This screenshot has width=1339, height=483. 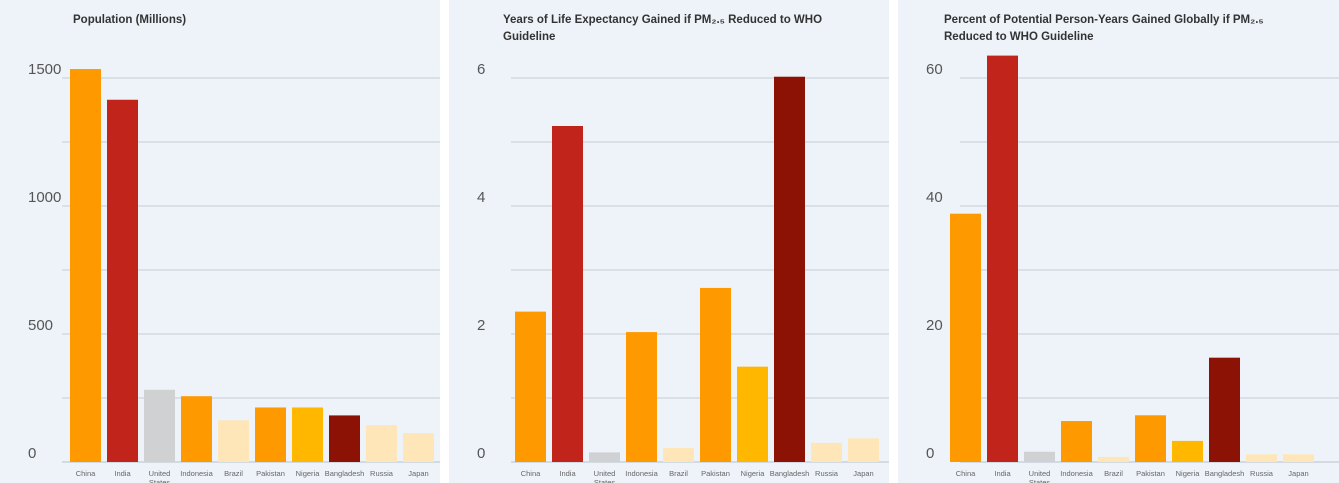 I want to click on y-tick-label: 40, so click(x=934, y=197).